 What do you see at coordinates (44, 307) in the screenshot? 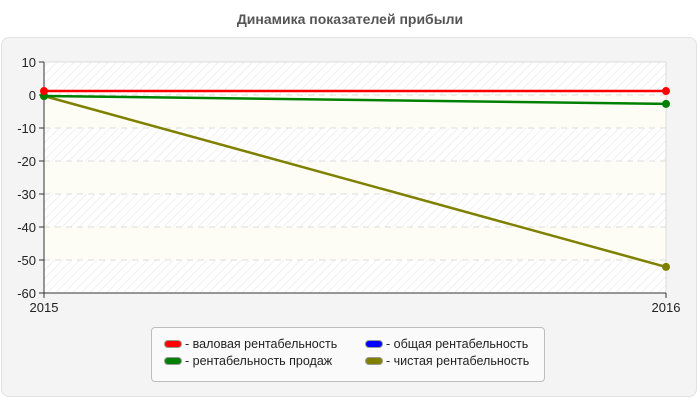
I see `x-tick-label: 2015` at bounding box center [44, 307].